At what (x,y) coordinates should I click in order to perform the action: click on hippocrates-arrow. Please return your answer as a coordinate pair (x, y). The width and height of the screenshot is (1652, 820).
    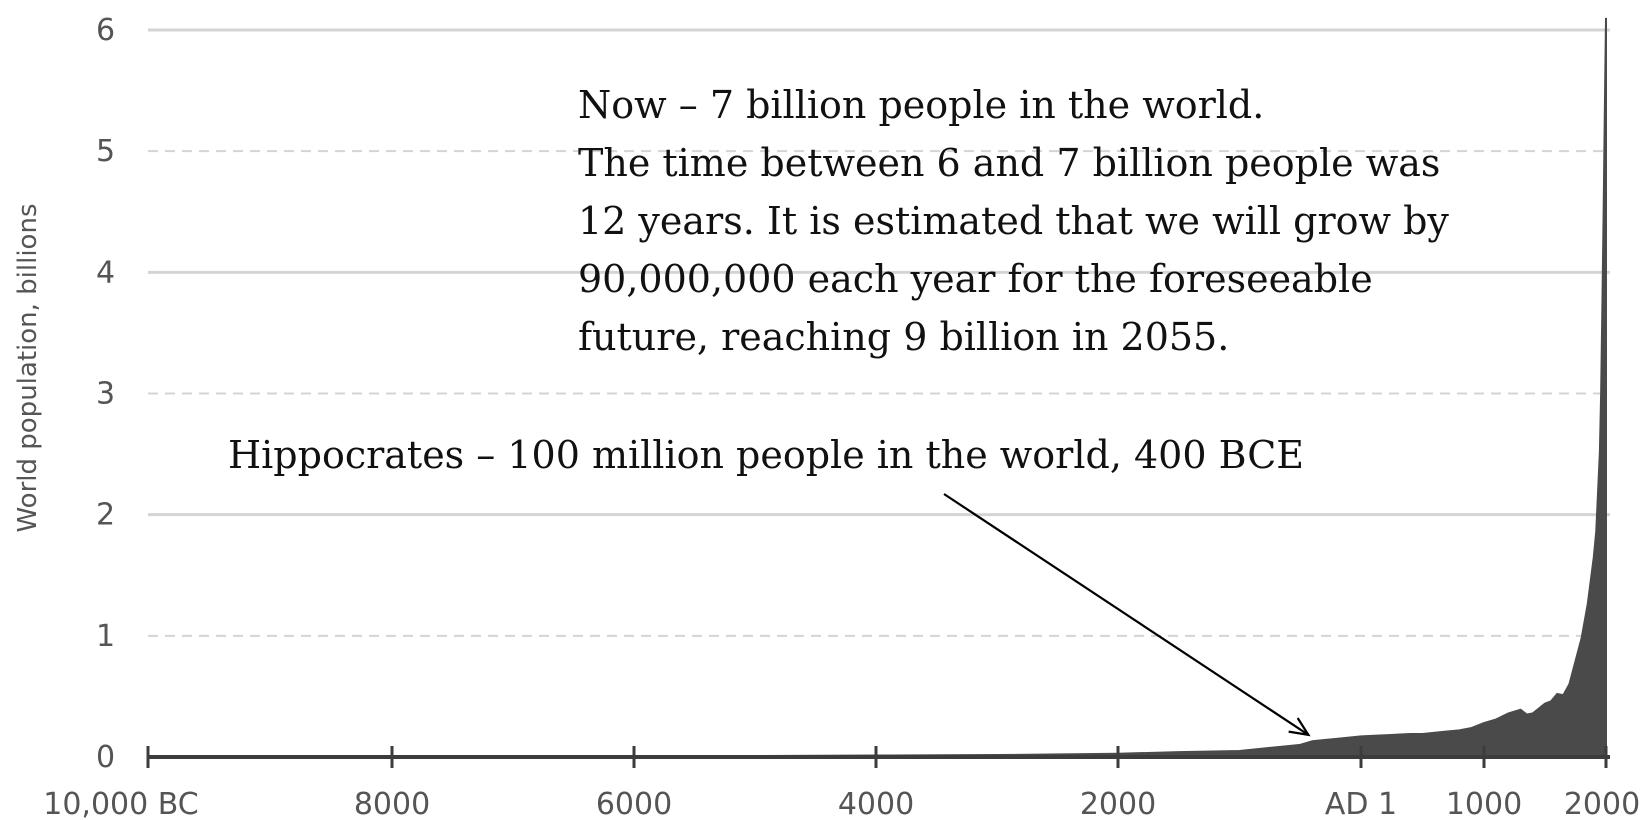
    Looking at the image, I should click on (1127, 615).